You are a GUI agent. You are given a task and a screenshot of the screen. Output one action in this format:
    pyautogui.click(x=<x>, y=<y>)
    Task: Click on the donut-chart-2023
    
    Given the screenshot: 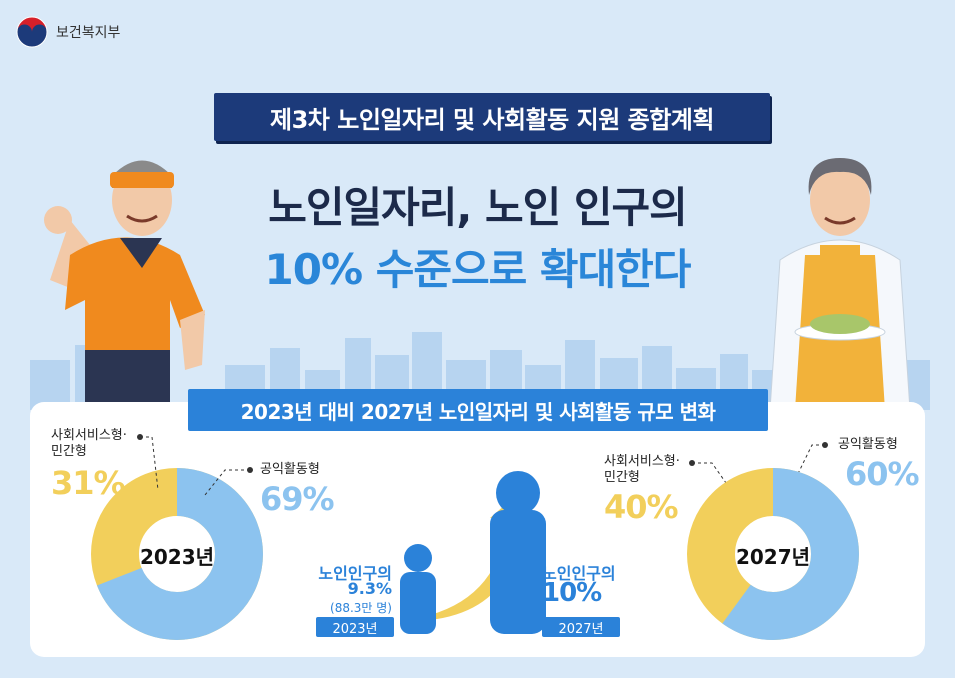 What is the action you would take?
    pyautogui.click(x=177, y=554)
    